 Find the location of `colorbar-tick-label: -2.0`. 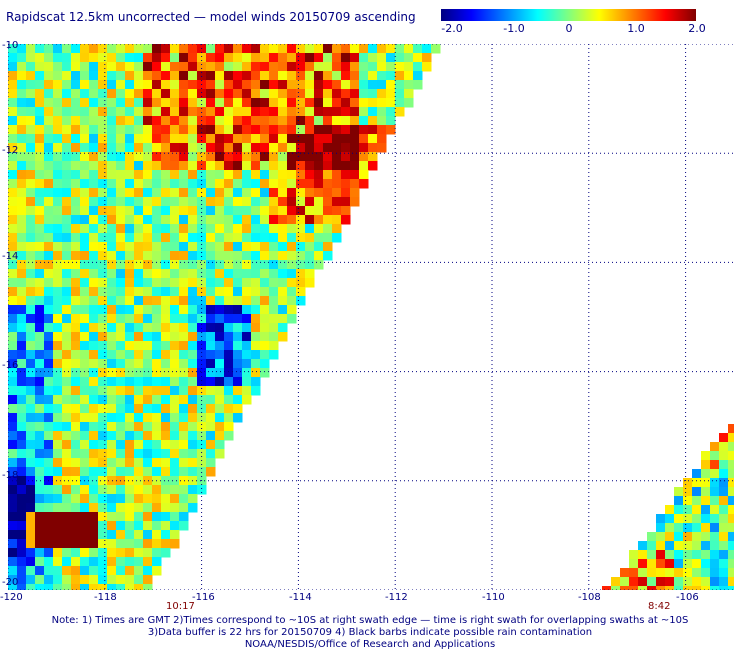

colorbar-tick-label: -2.0 is located at coordinates (452, 28).